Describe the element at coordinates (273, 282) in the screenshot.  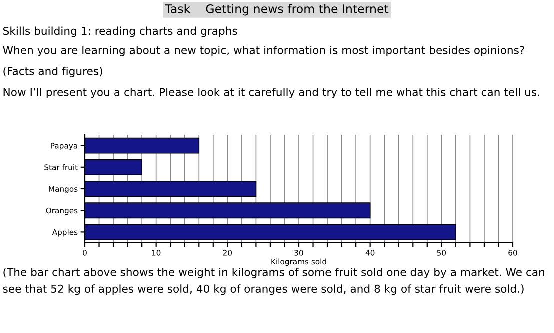
I see `text: (The bar chart above shows the weight in kilograms of some fruit sold one day by a market. We can see that 52 kg of apples were sold, 40 kg of oranges were sold, and 8 kg of star fruit were sold.)` at that location.